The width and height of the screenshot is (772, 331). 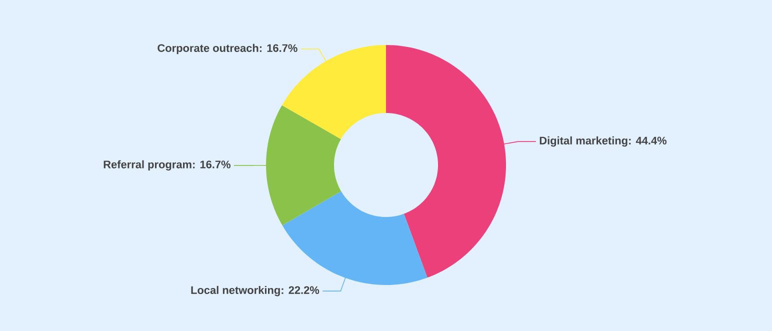 What do you see at coordinates (235, 291) in the screenshot?
I see `slice-label: Local networking` at bounding box center [235, 291].